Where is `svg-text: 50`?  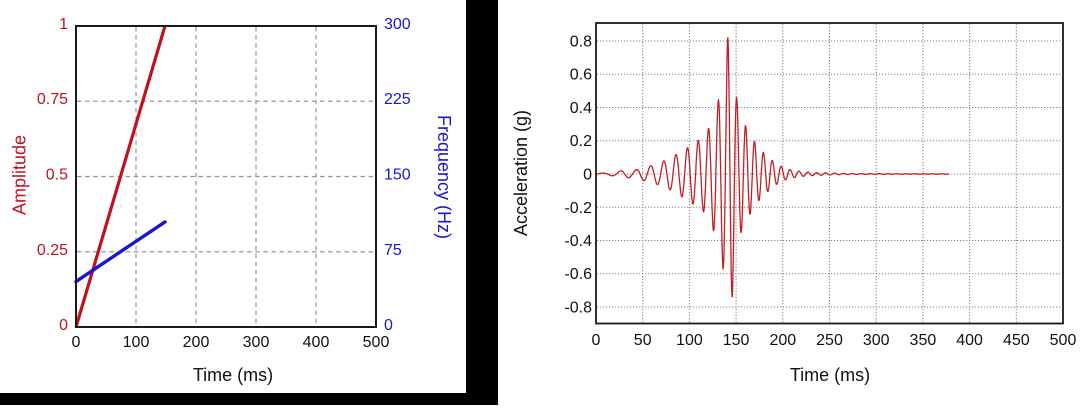
svg-text: 50 is located at coordinates (643, 340).